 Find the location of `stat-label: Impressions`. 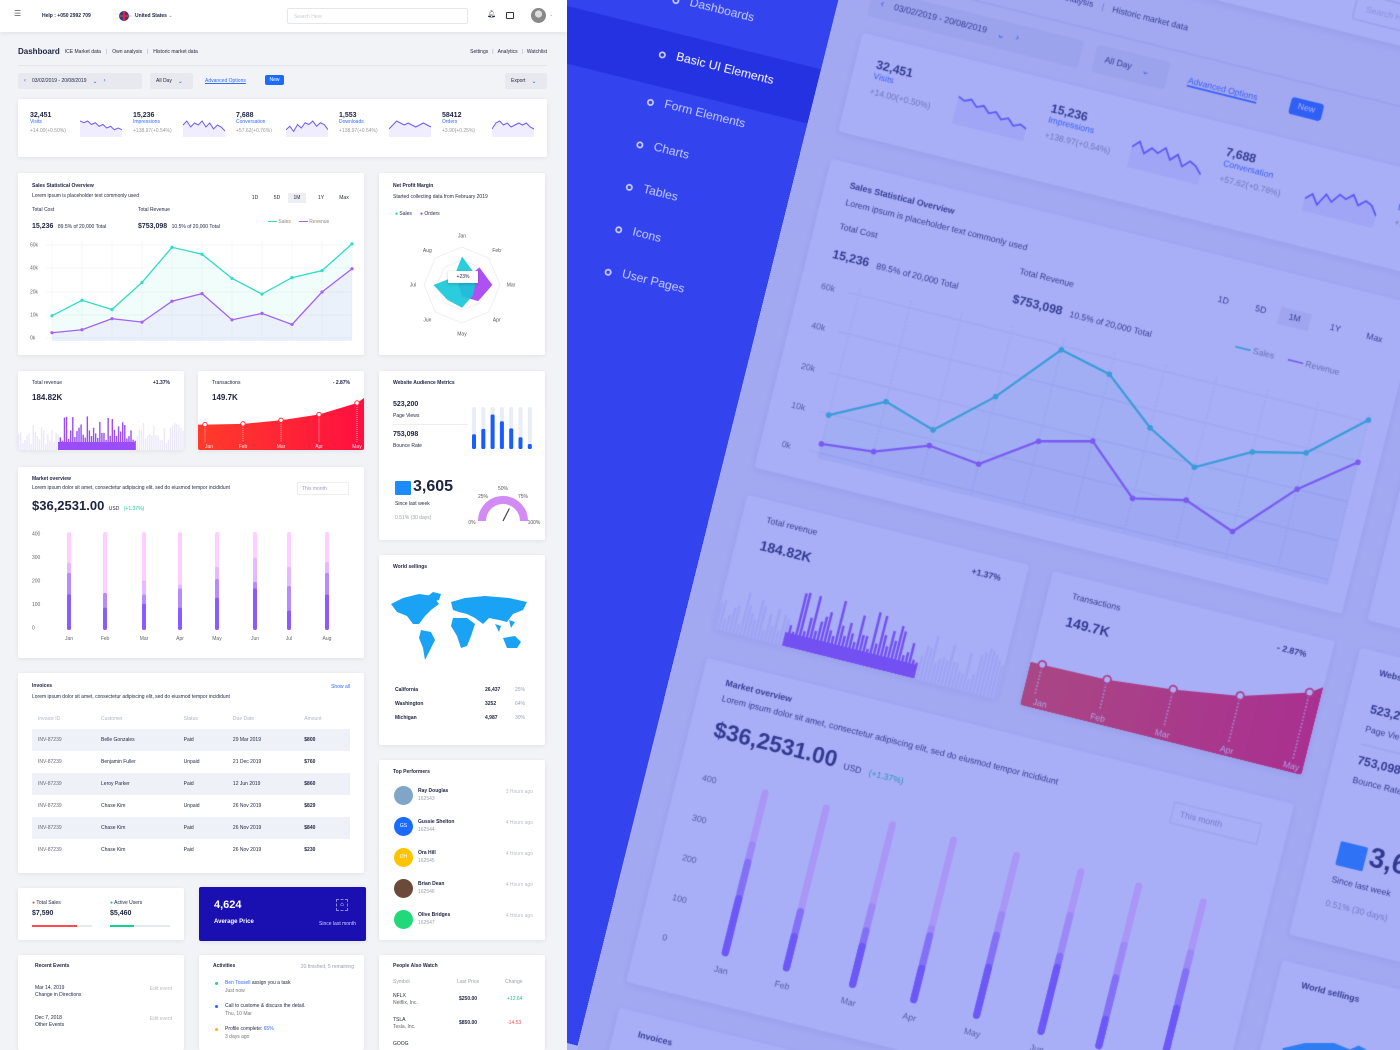

stat-label: Impressions is located at coordinates (146, 122).